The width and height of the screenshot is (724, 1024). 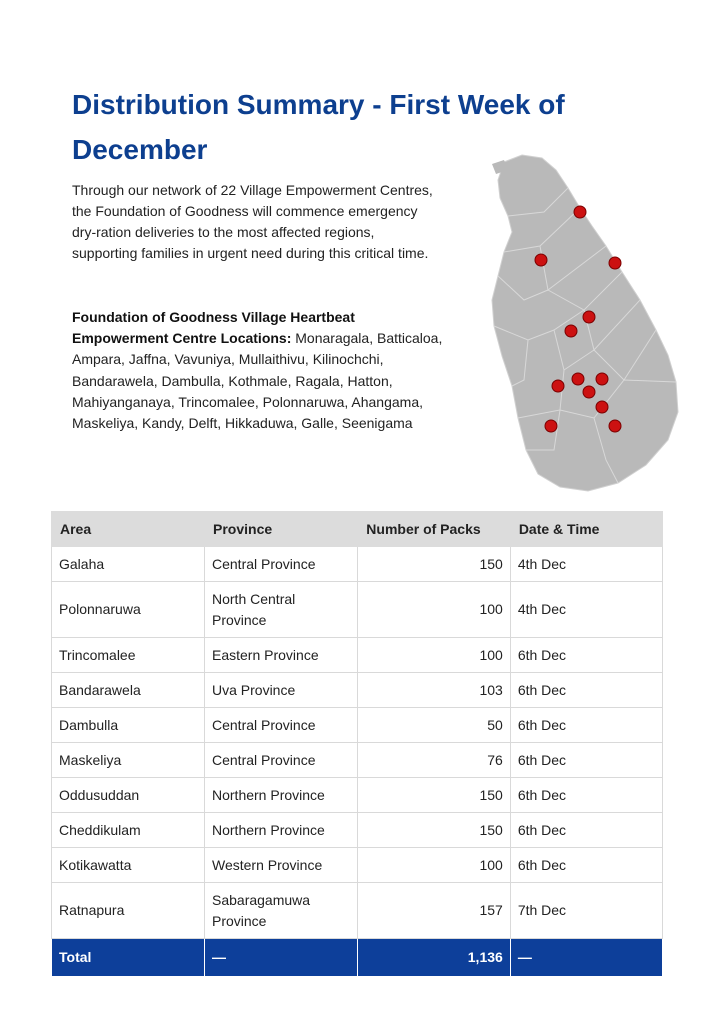 I want to click on map-district-borders, so click(x=585, y=335).